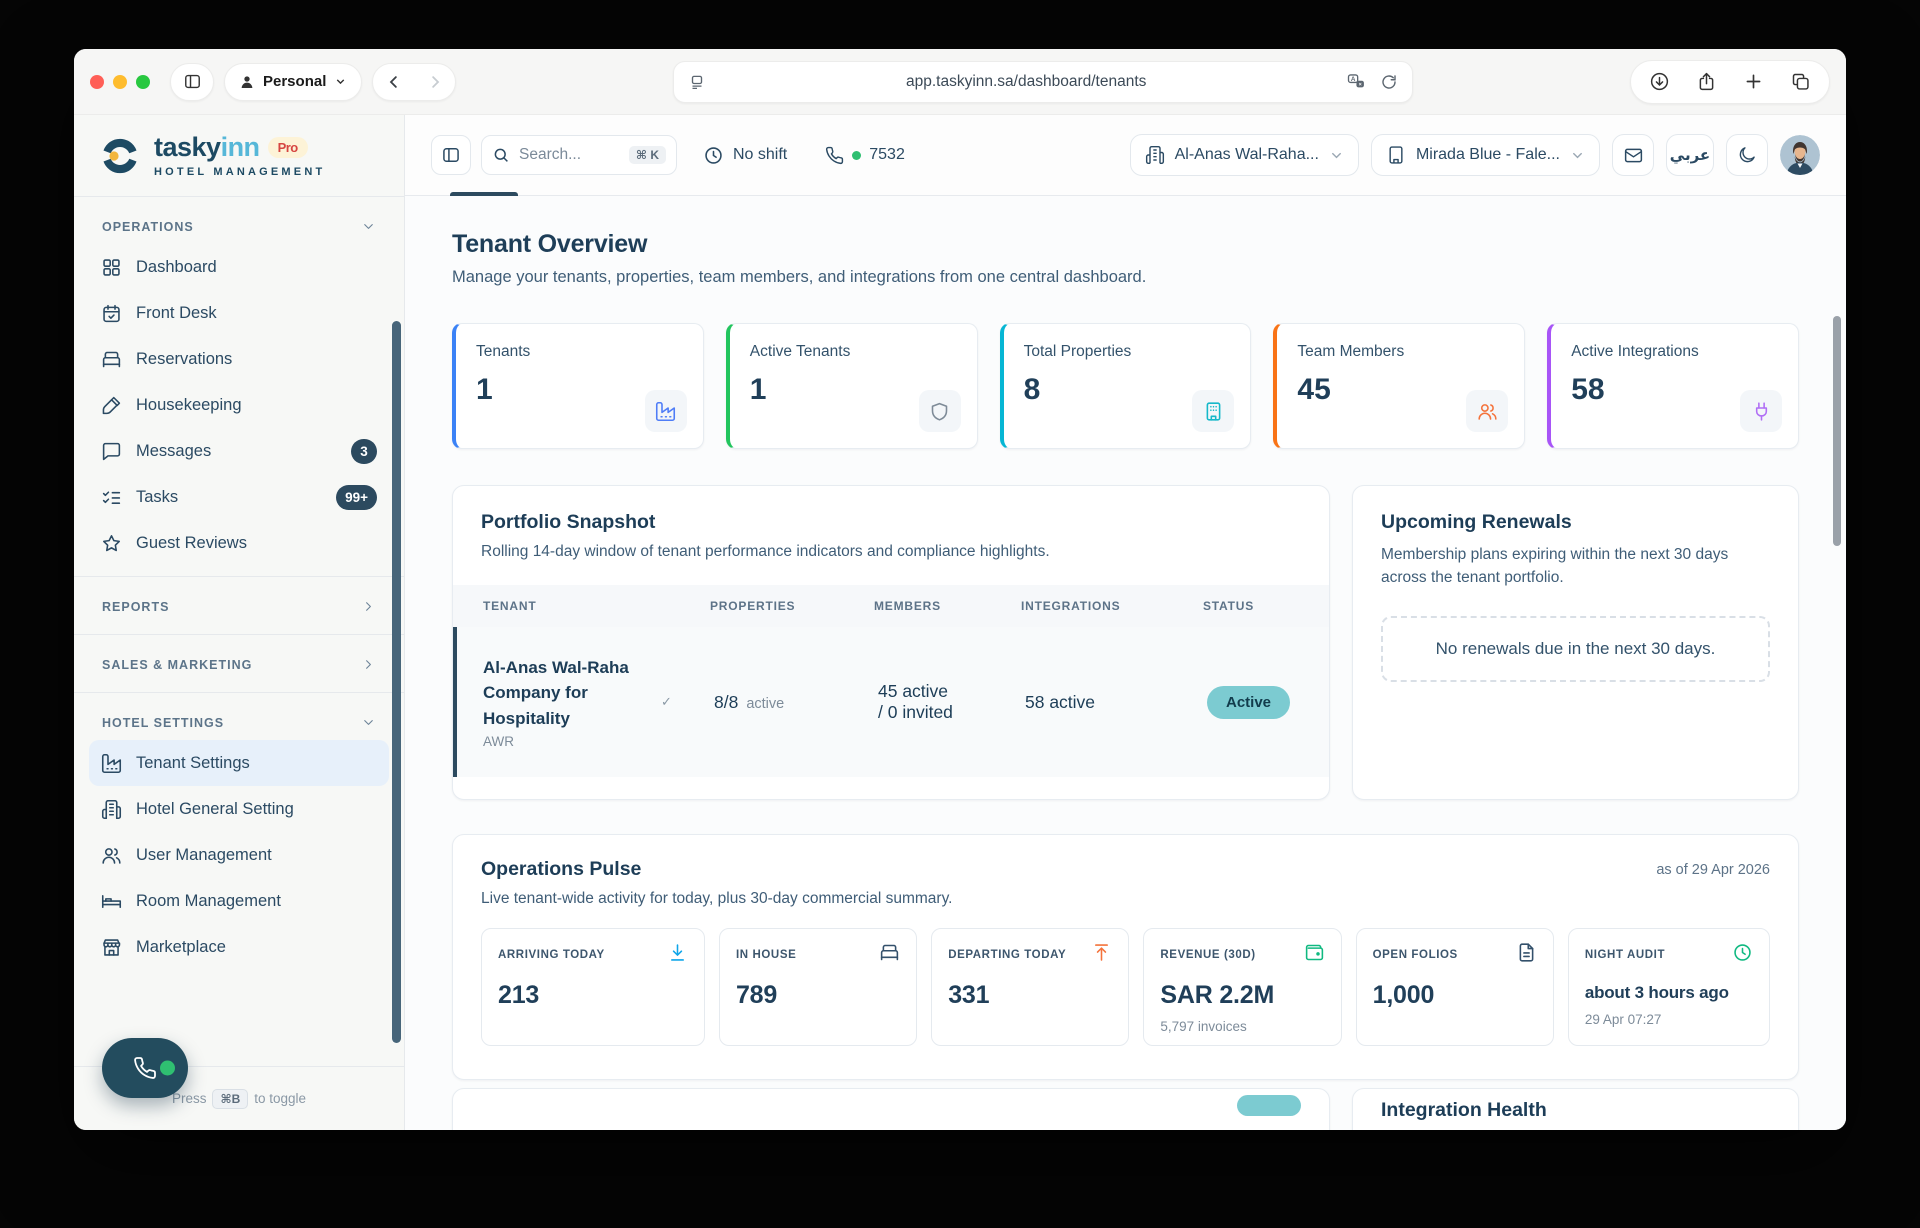  I want to click on sidebar-item-front-desk: Front Desk, so click(239, 313).